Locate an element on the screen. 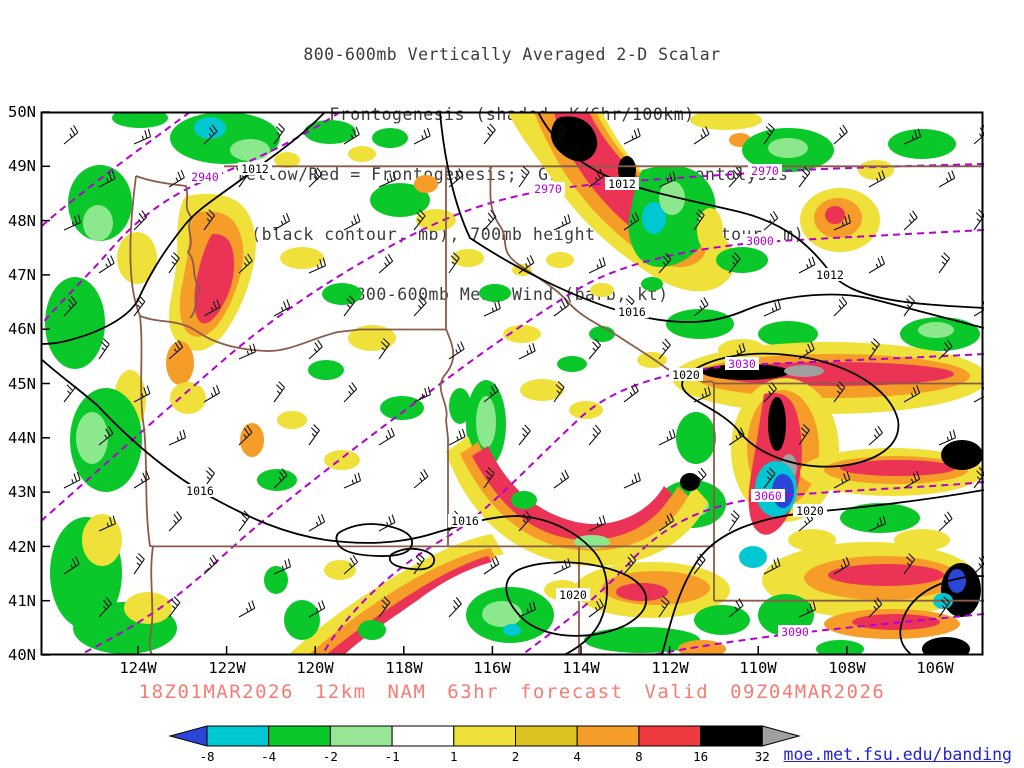  lon-label: 124W is located at coordinates (138, 668).